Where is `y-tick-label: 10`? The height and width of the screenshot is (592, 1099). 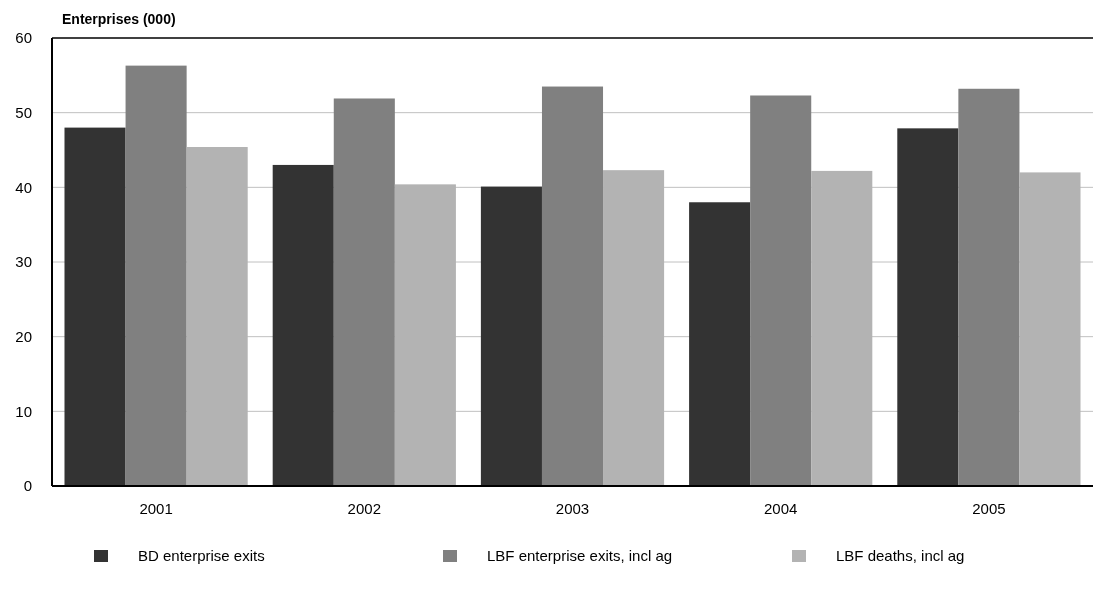
y-tick-label: 10 is located at coordinates (23, 411).